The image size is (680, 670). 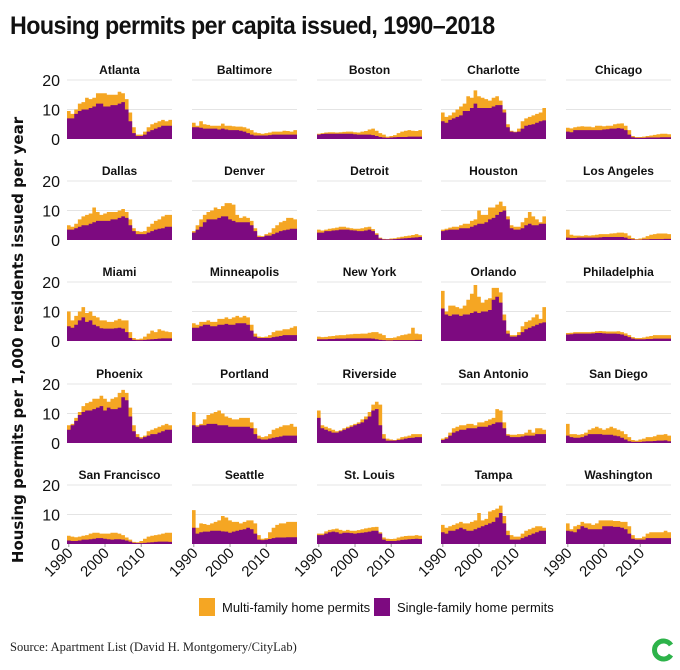 What do you see at coordinates (493, 202) in the screenshot?
I see `panel-houston: Houston` at bounding box center [493, 202].